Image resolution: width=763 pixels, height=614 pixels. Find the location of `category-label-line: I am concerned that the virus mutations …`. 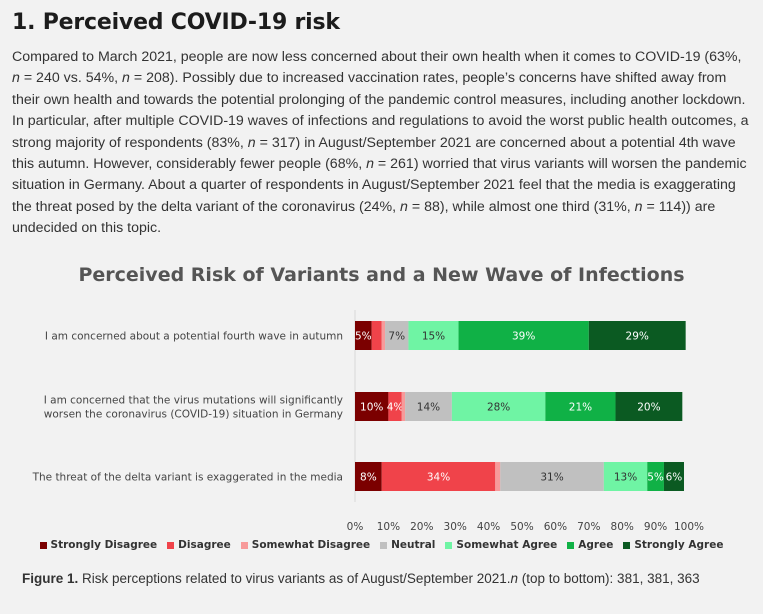

category-label-line: I am concerned that the virus mutations … is located at coordinates (193, 401).